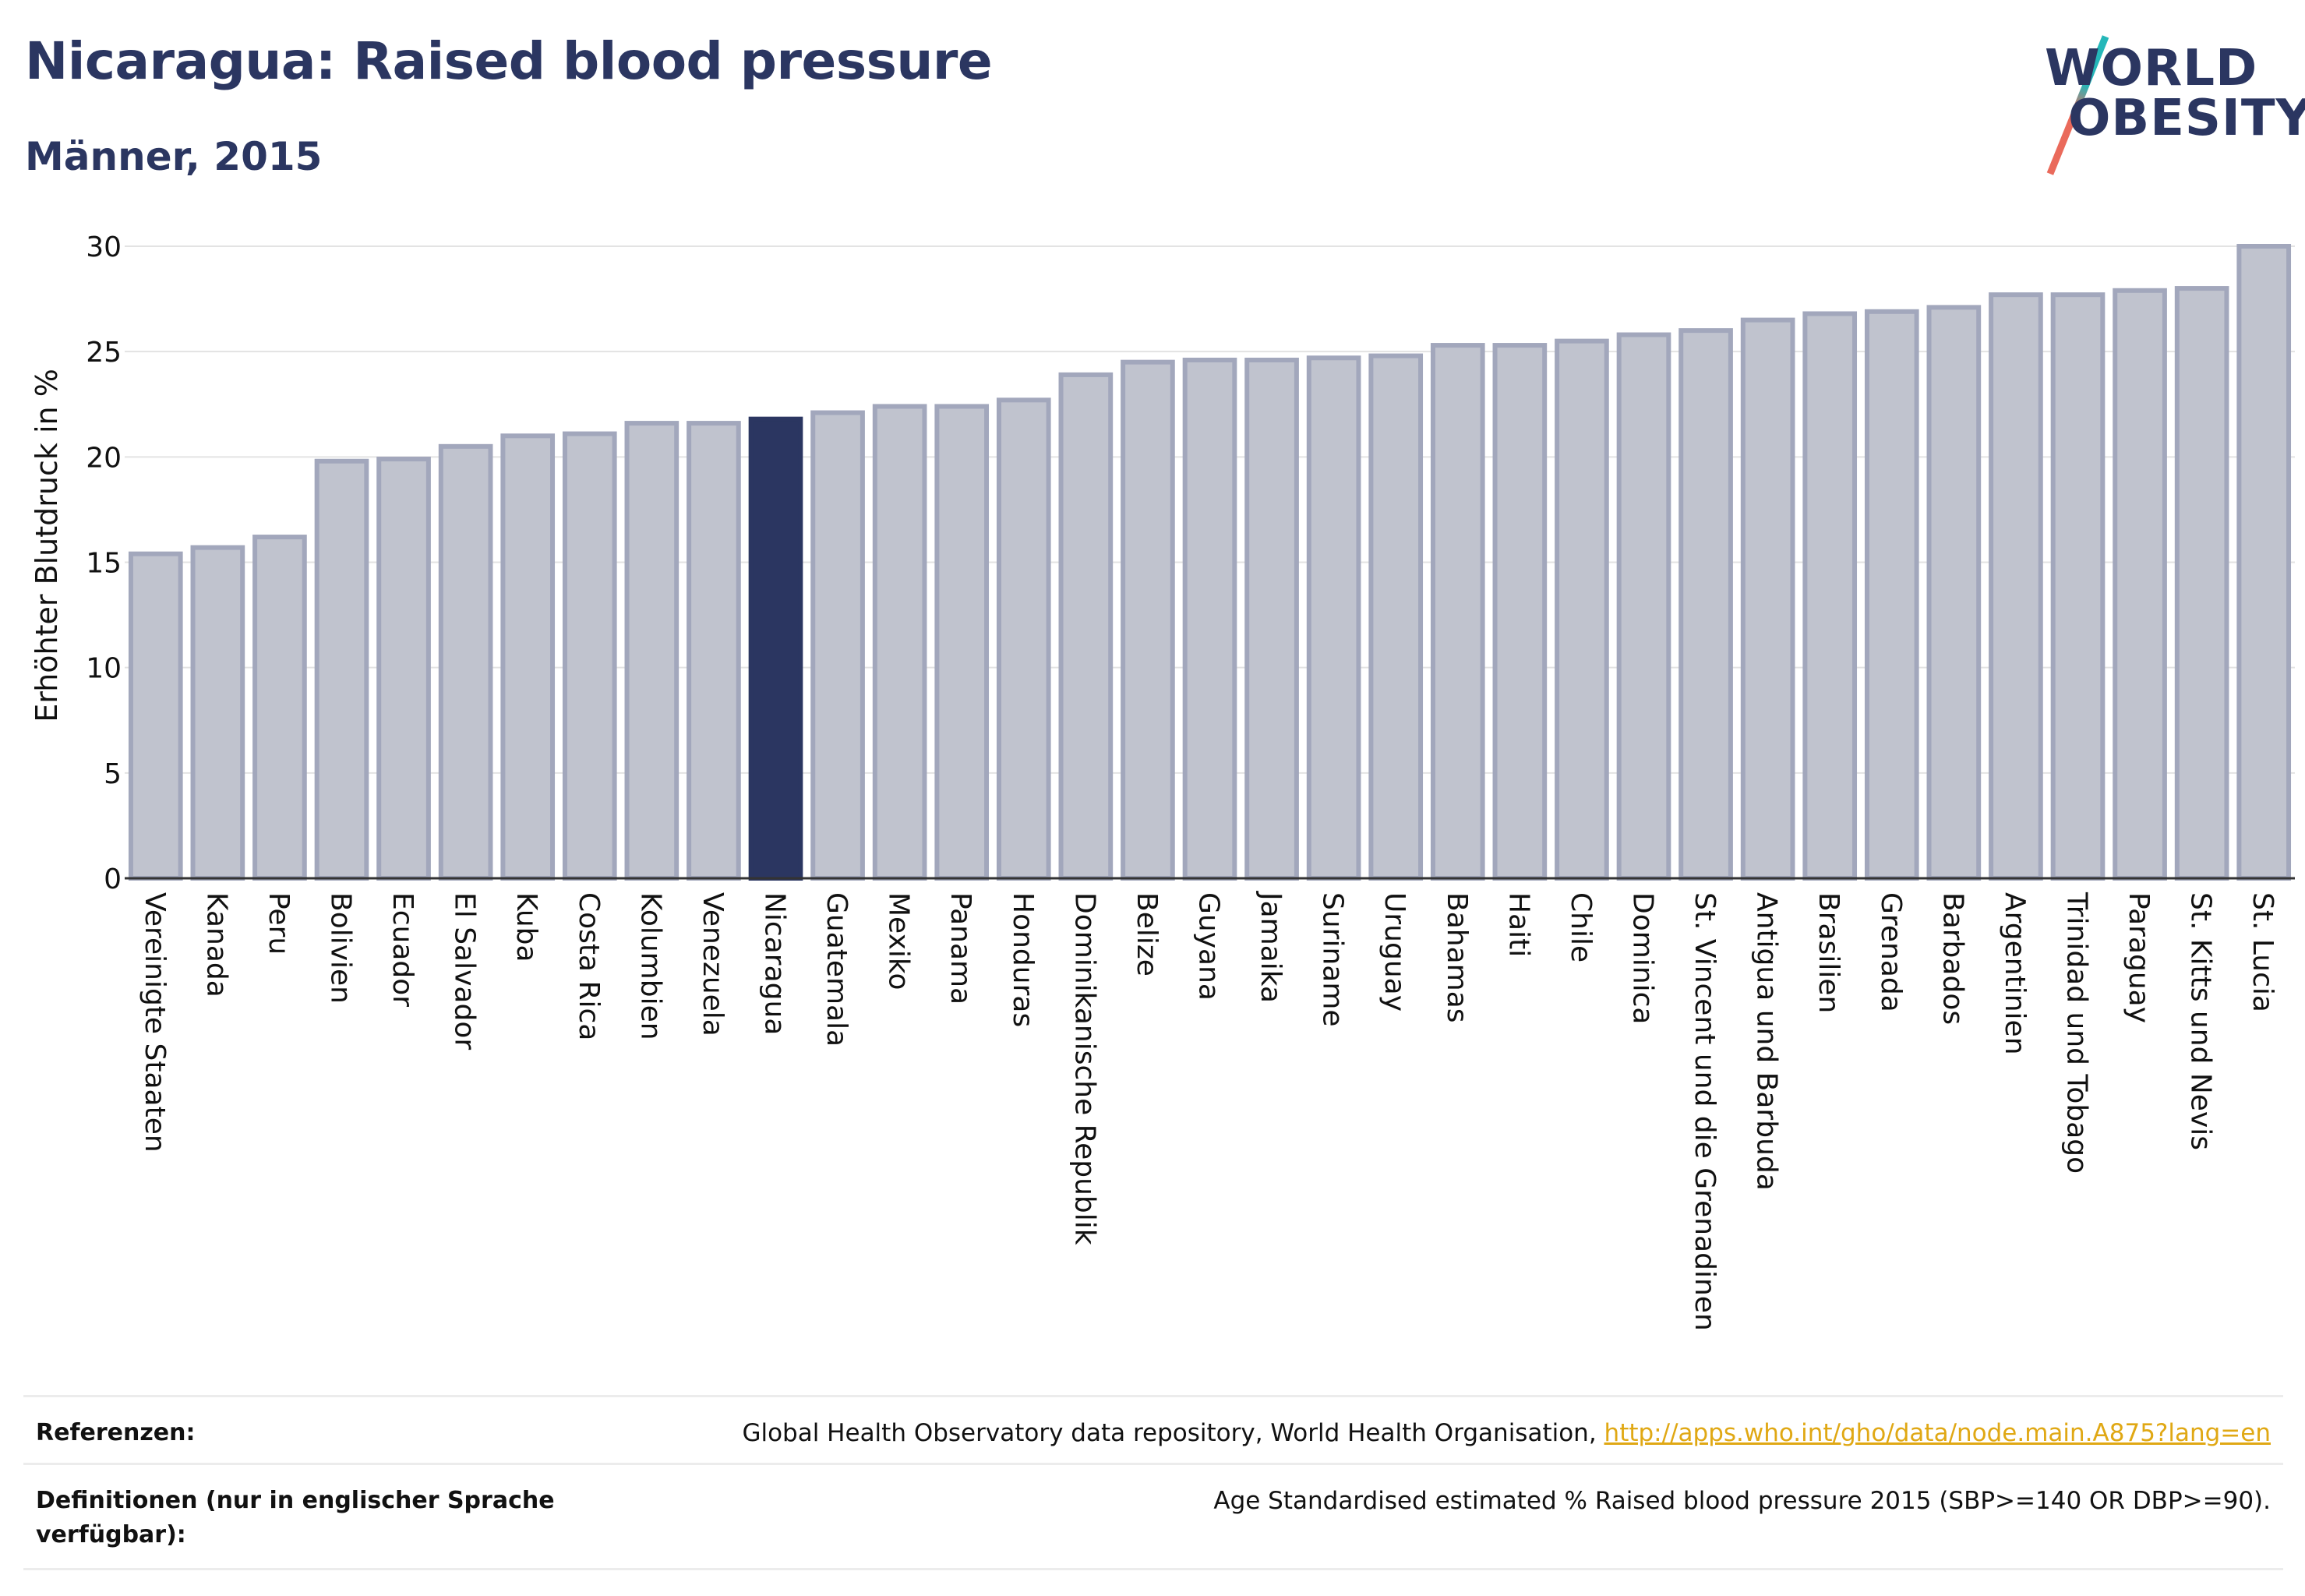 The image size is (2305, 1596). Describe the element at coordinates (2078, 586) in the screenshot. I see `bar-trinidad-und-tobago` at that location.